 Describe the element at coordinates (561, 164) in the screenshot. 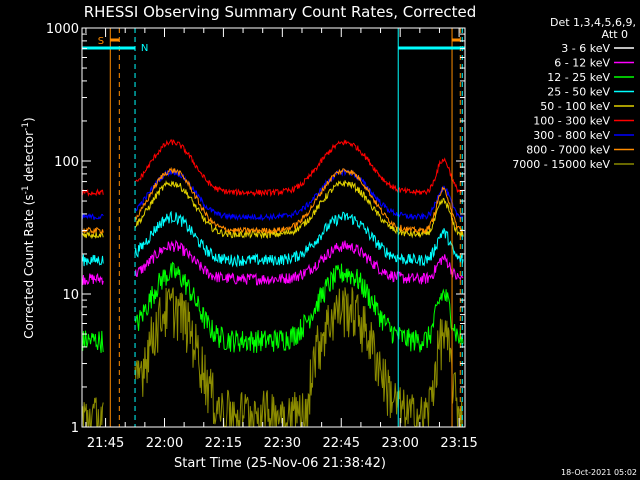

I see `legend-label: 7000 - 15000 keV` at that location.